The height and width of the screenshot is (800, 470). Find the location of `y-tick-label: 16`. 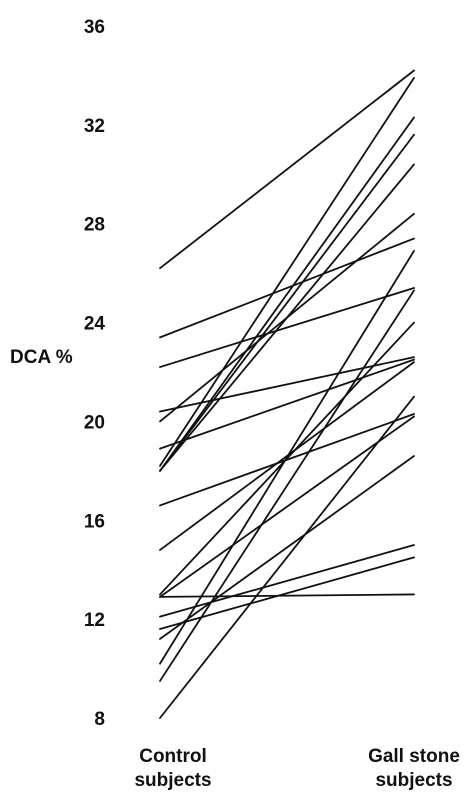

y-tick-label: 16 is located at coordinates (94, 521).